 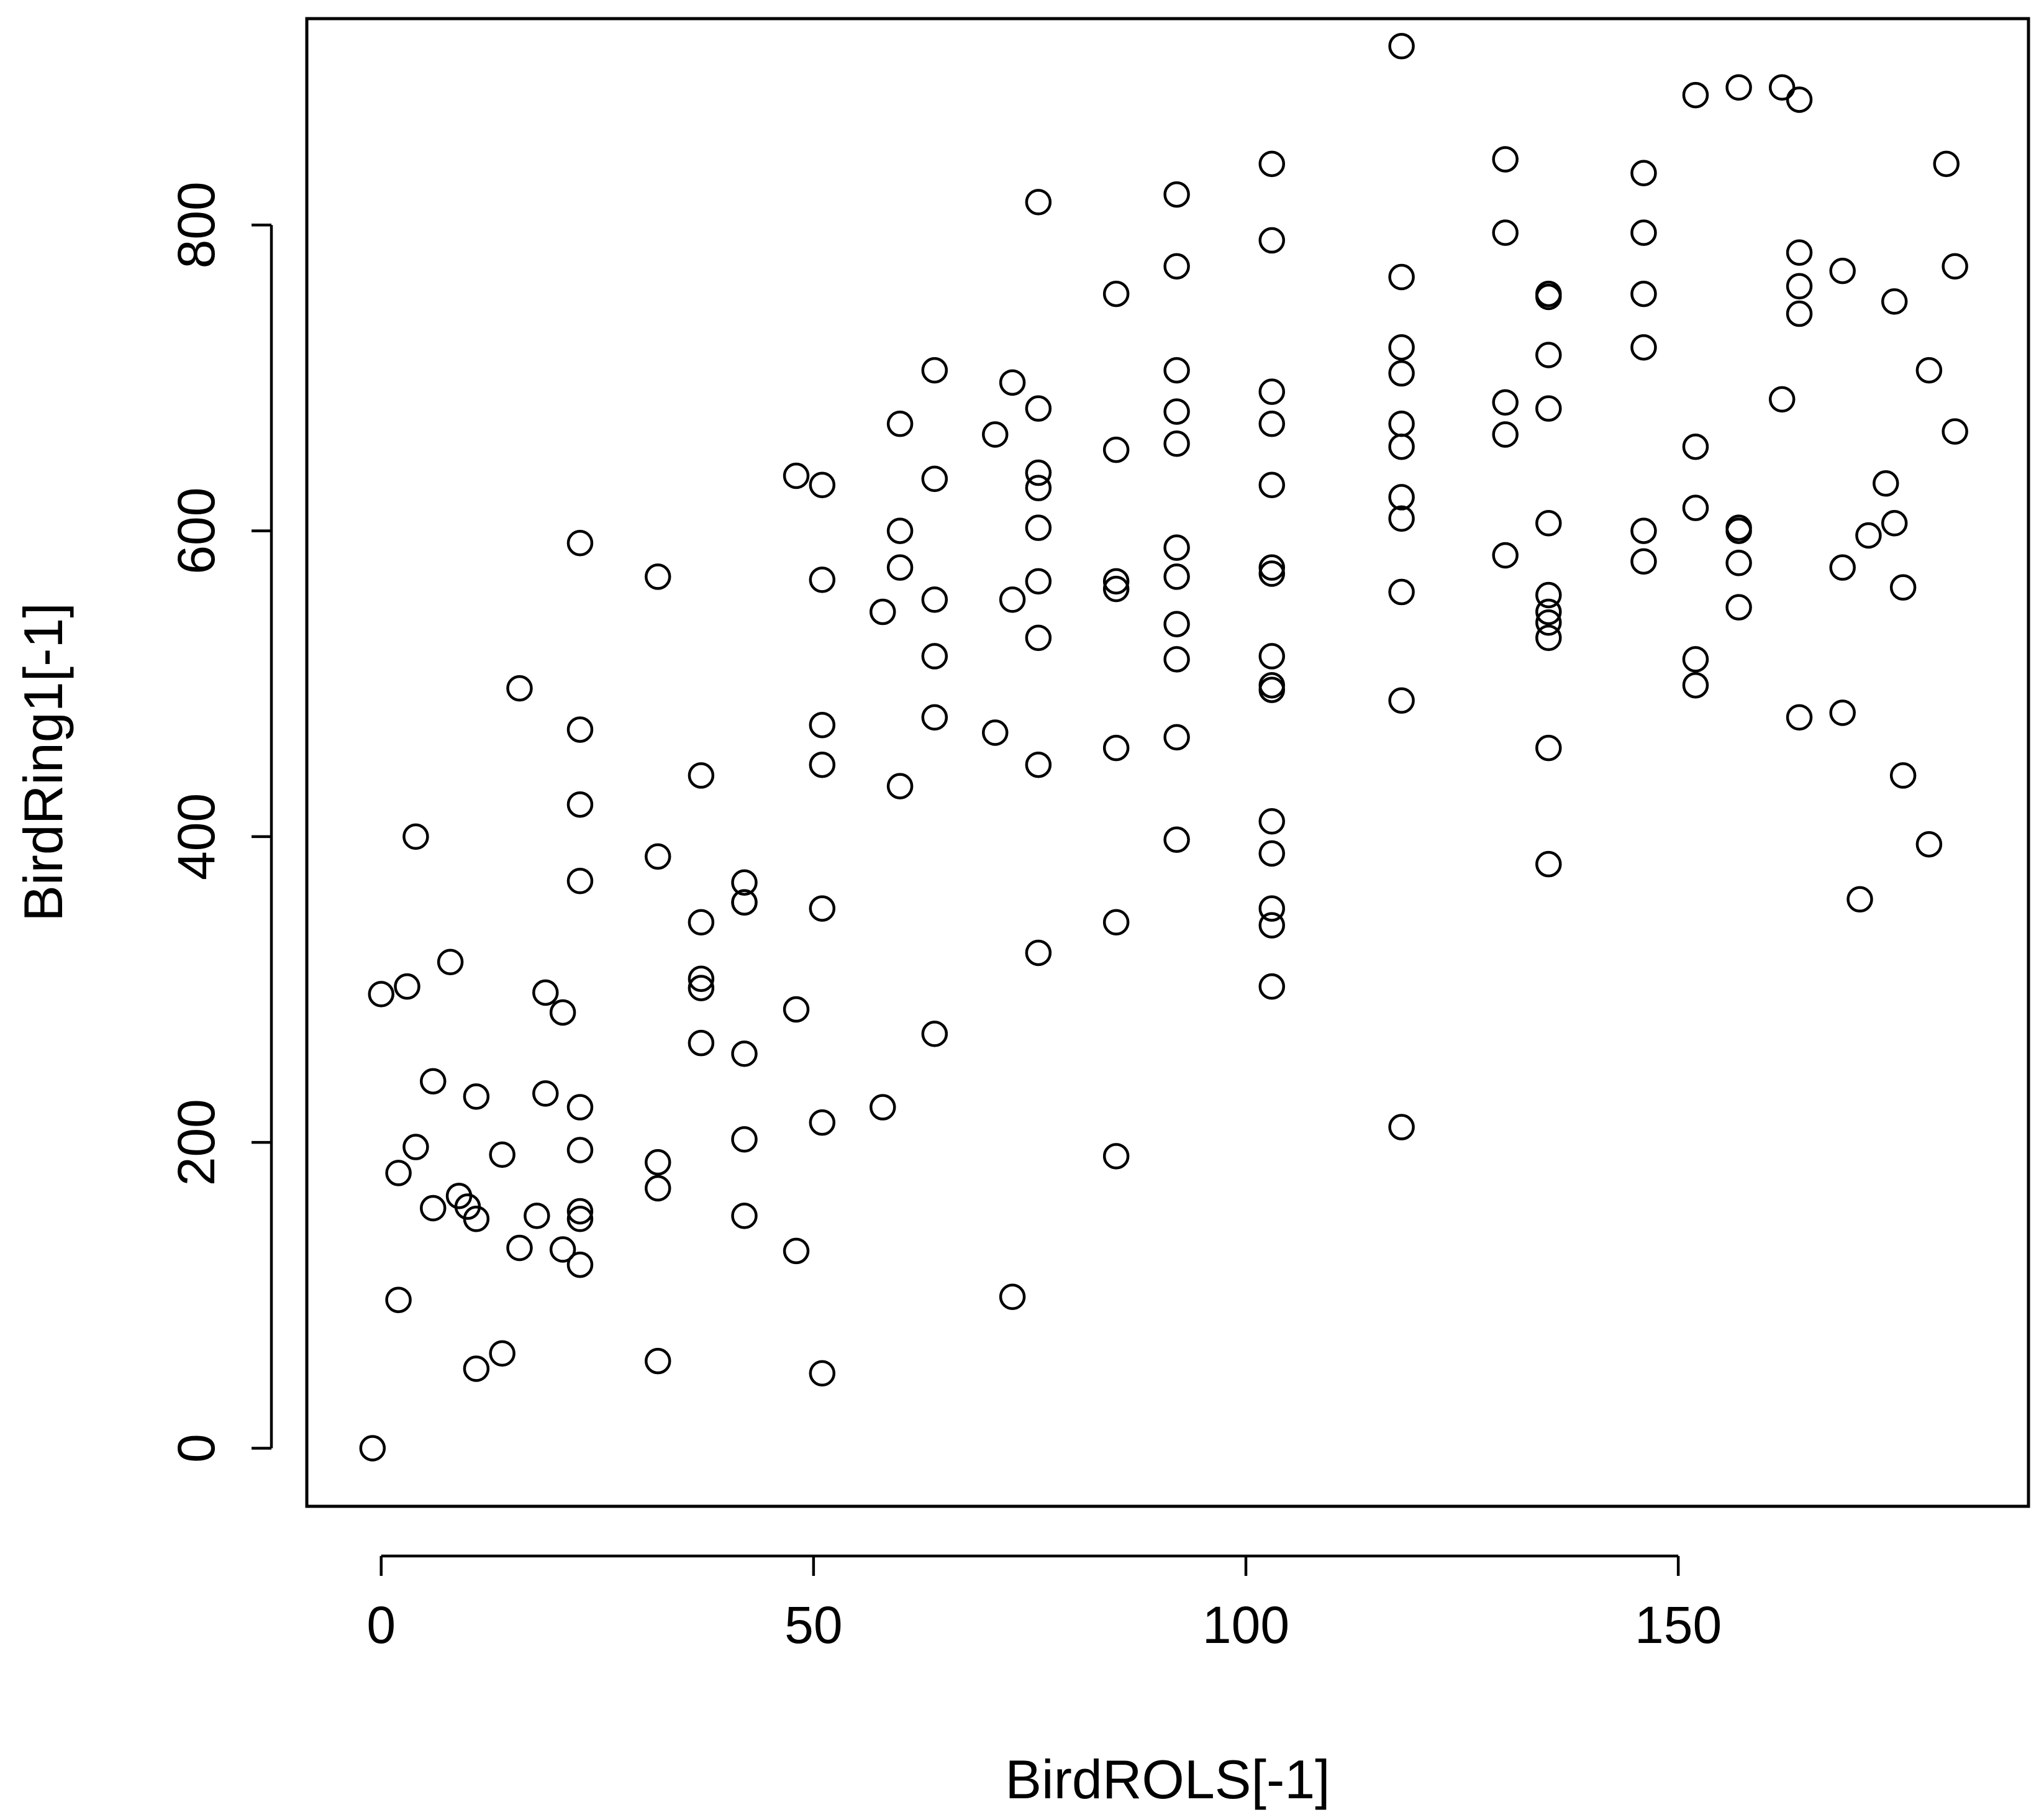 What do you see at coordinates (1678, 1625) in the screenshot?
I see `x-tick-label: 150` at bounding box center [1678, 1625].